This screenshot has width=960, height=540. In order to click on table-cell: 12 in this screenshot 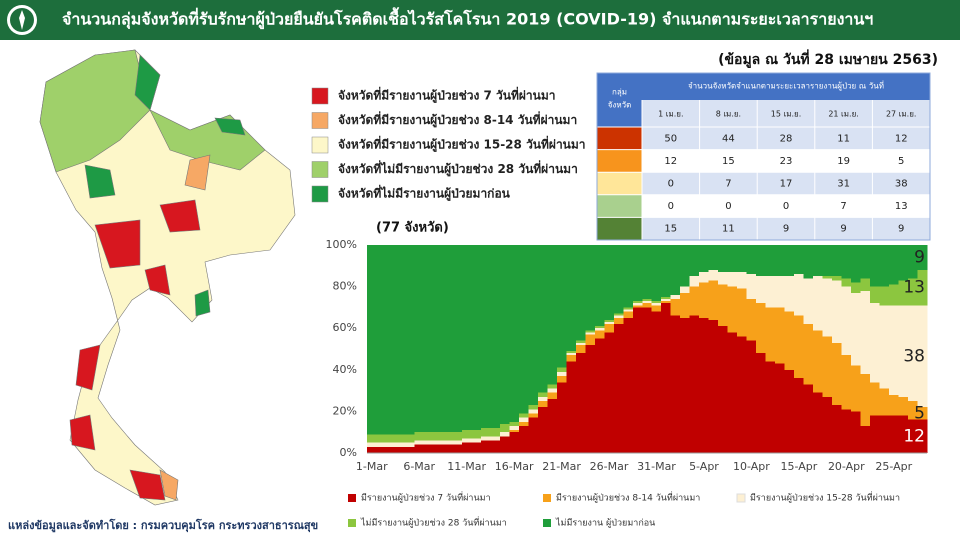, I will do `click(670, 161)`.